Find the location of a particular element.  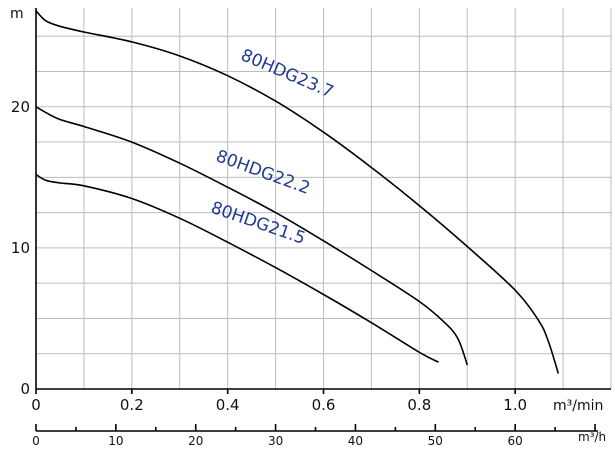

x-tick-label-primary: 0.6 is located at coordinates (324, 405).